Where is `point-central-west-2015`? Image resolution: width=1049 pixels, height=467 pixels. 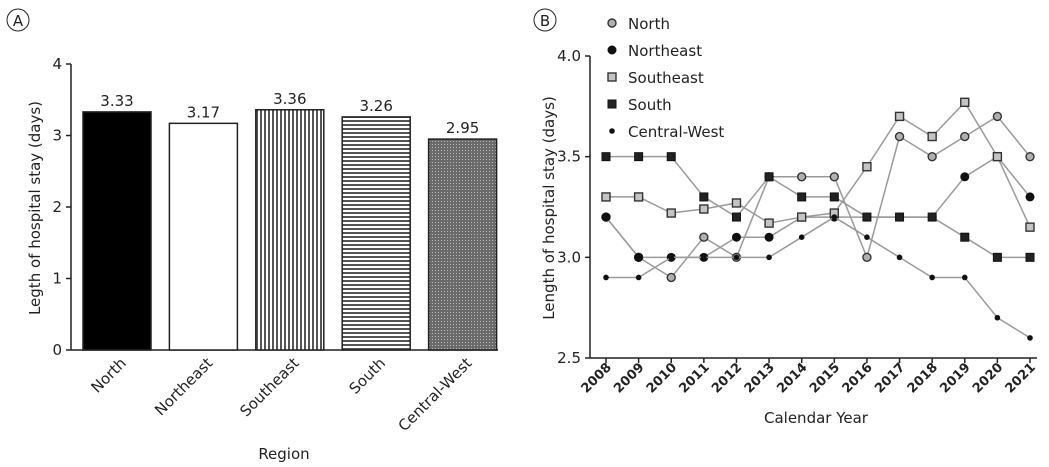 point-central-west-2015 is located at coordinates (834, 217).